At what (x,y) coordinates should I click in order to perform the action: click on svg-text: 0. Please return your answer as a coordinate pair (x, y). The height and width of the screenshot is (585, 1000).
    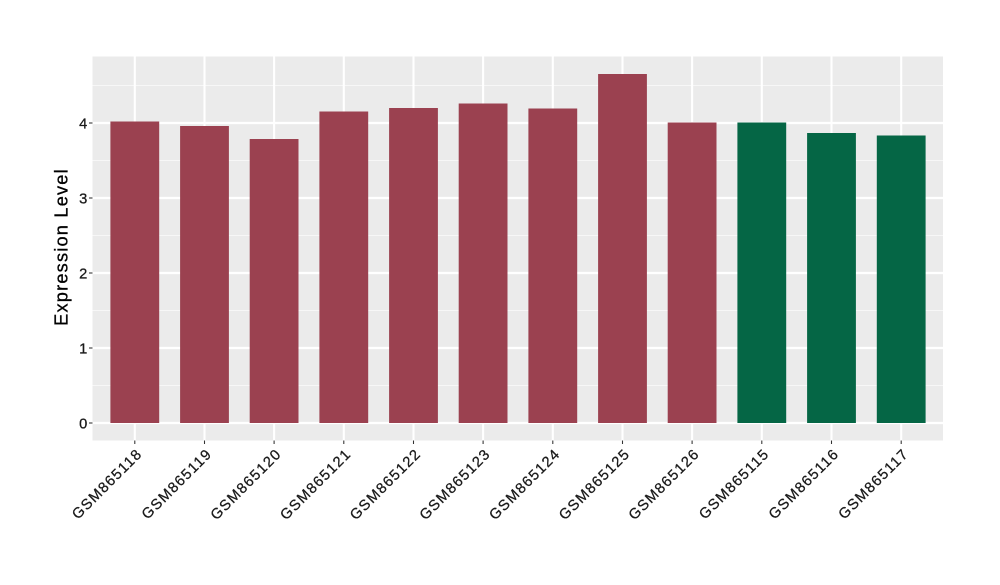
    Looking at the image, I should click on (83, 424).